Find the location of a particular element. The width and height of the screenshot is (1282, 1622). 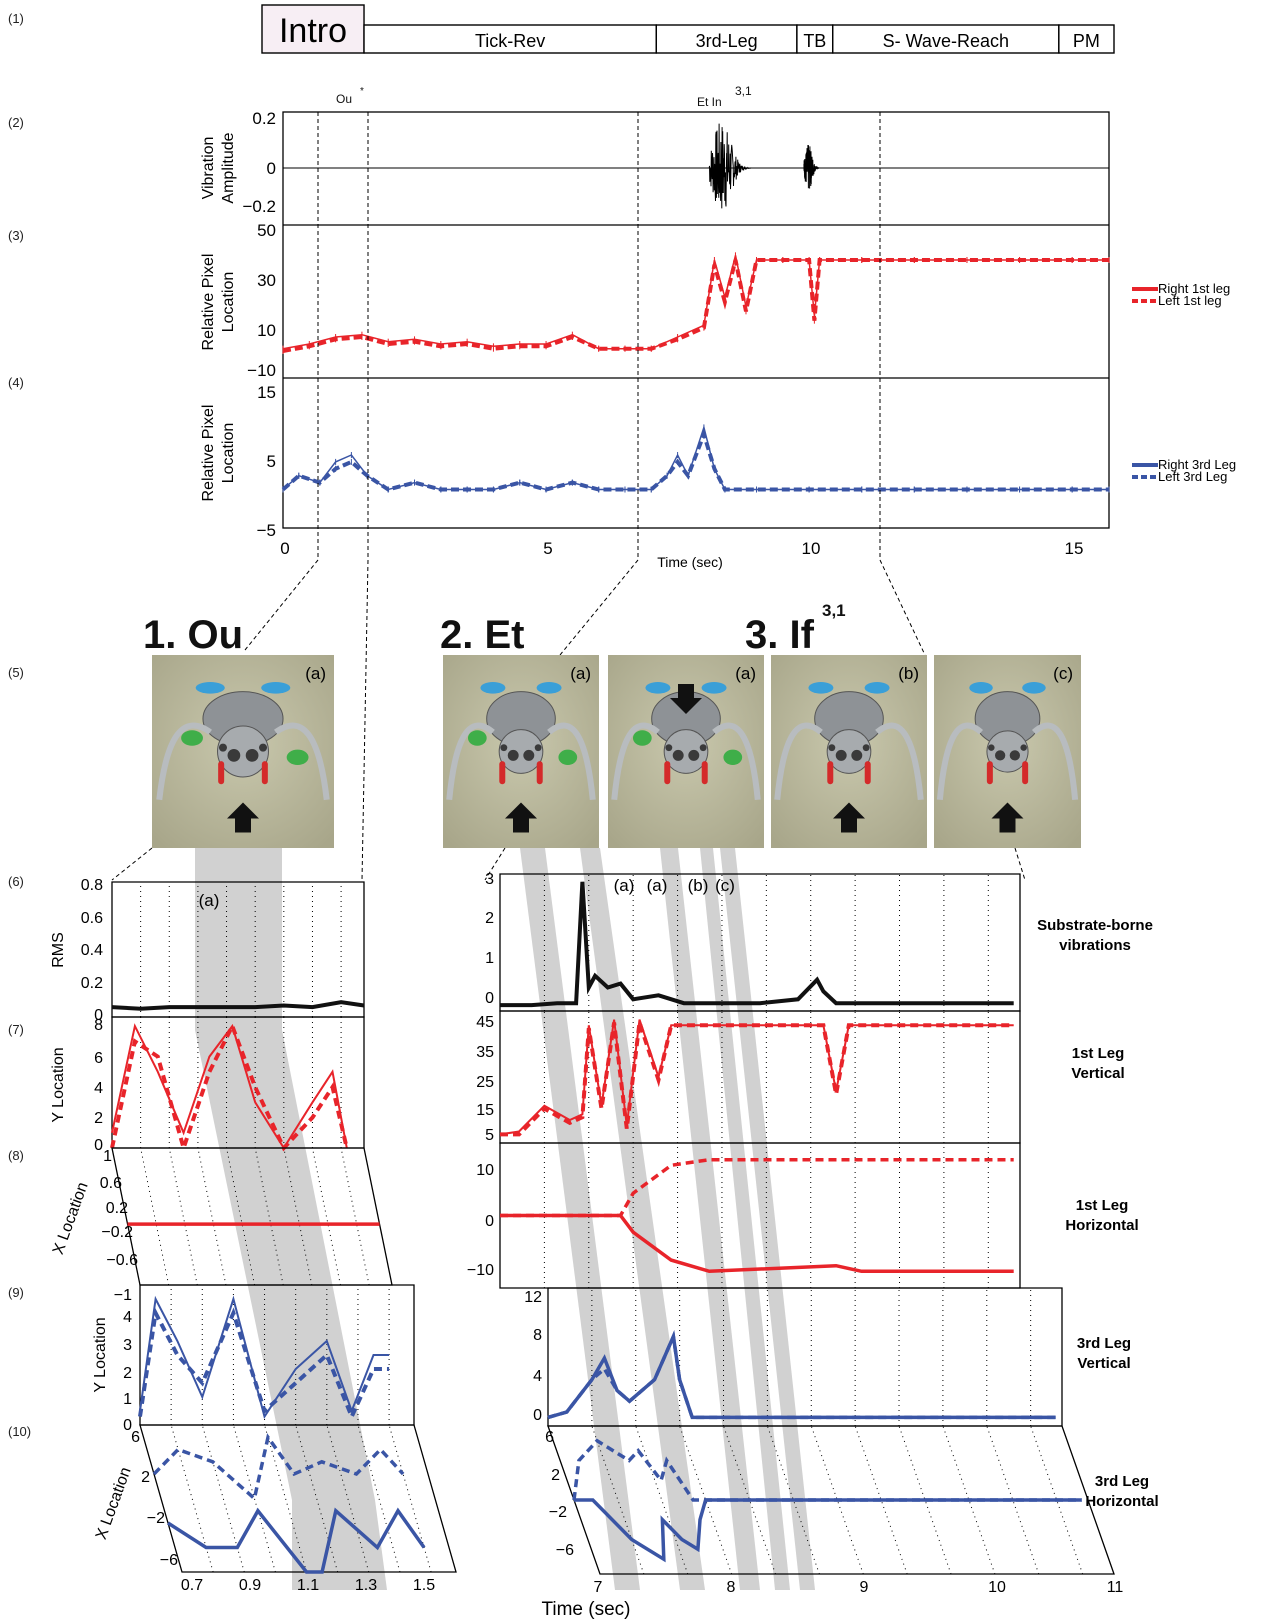

left-rms-tick-3: 0.2 is located at coordinates (92, 983).